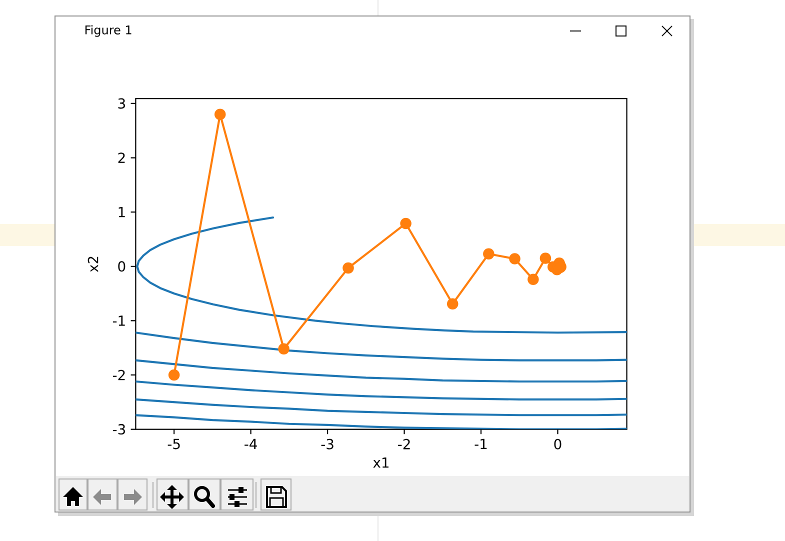 This screenshot has height=541, width=785. Describe the element at coordinates (93, 264) in the screenshot. I see `y-axis-title: x2` at that location.